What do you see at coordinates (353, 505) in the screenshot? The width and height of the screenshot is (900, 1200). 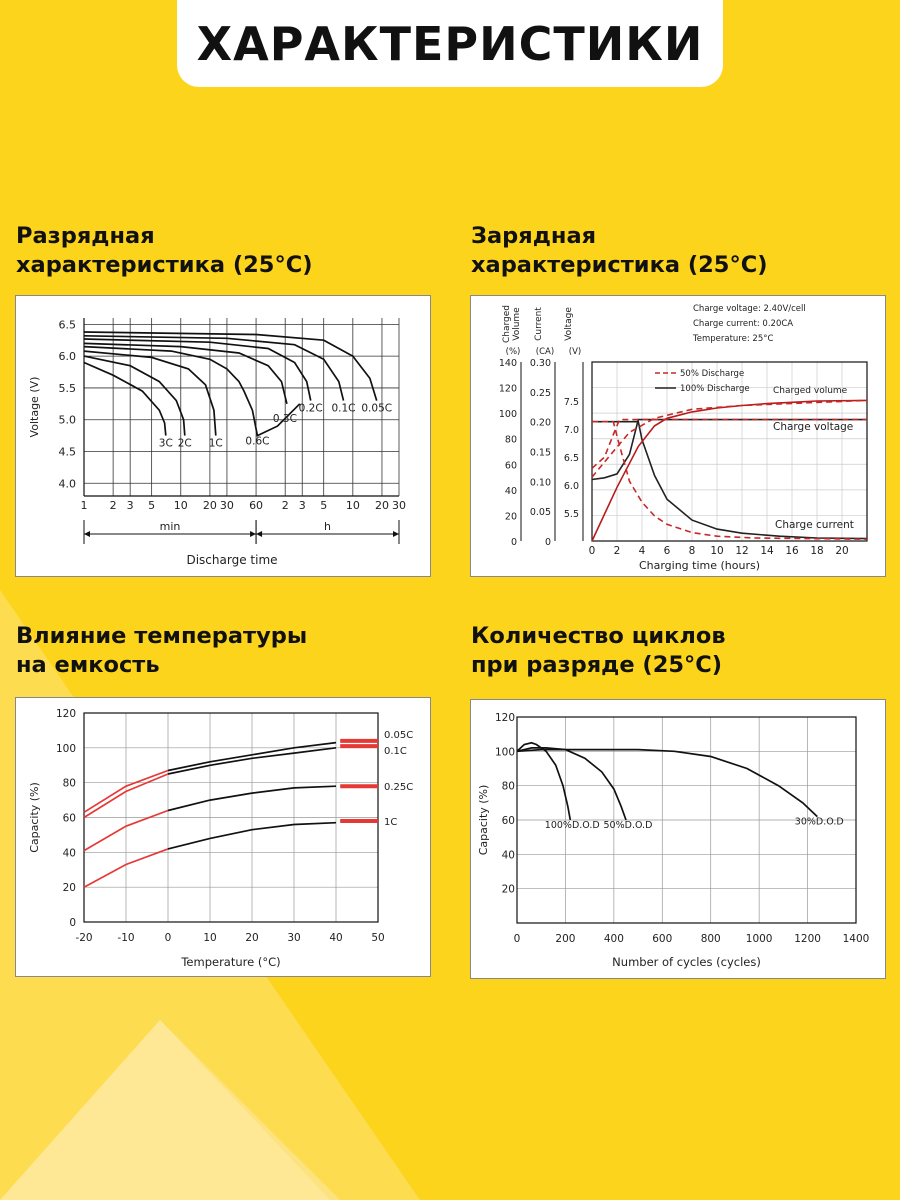 I see `discharge-x-tick-label: 10` at bounding box center [353, 505].